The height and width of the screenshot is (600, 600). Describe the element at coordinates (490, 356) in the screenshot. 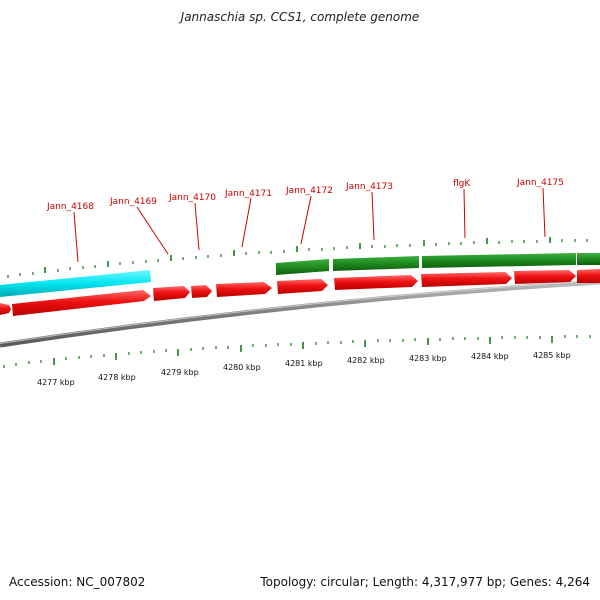

I see `kbp-label: 4284 kbp` at that location.